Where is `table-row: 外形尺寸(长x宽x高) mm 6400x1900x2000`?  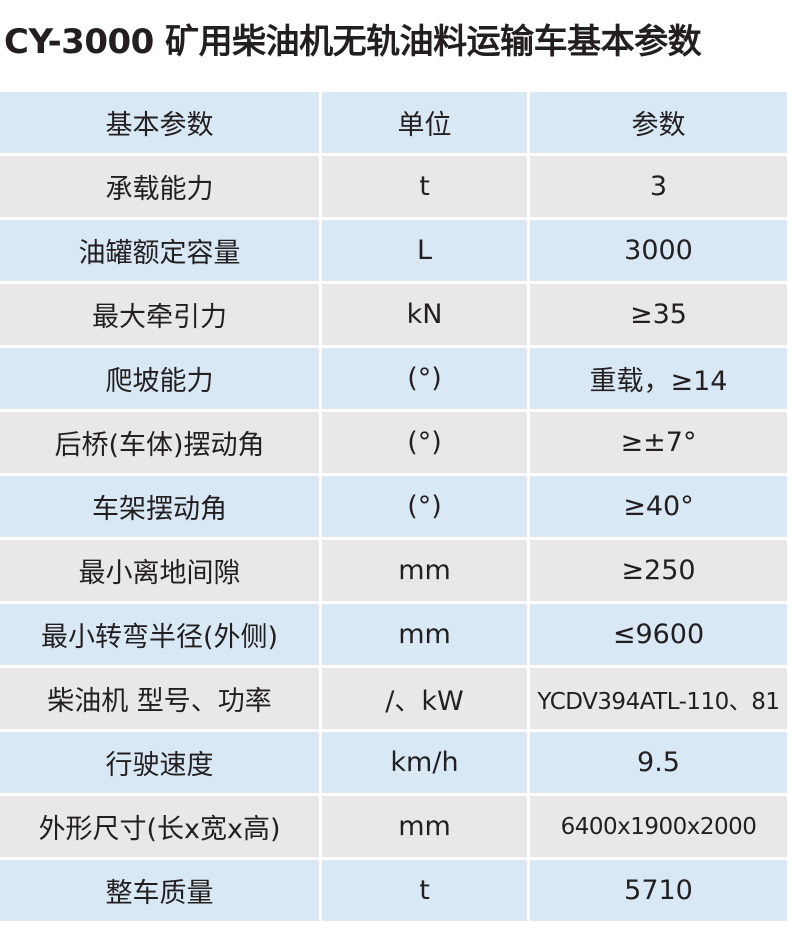 table-row: 外形尺寸(长x宽x高) mm 6400x1900x2000 is located at coordinates (393, 826).